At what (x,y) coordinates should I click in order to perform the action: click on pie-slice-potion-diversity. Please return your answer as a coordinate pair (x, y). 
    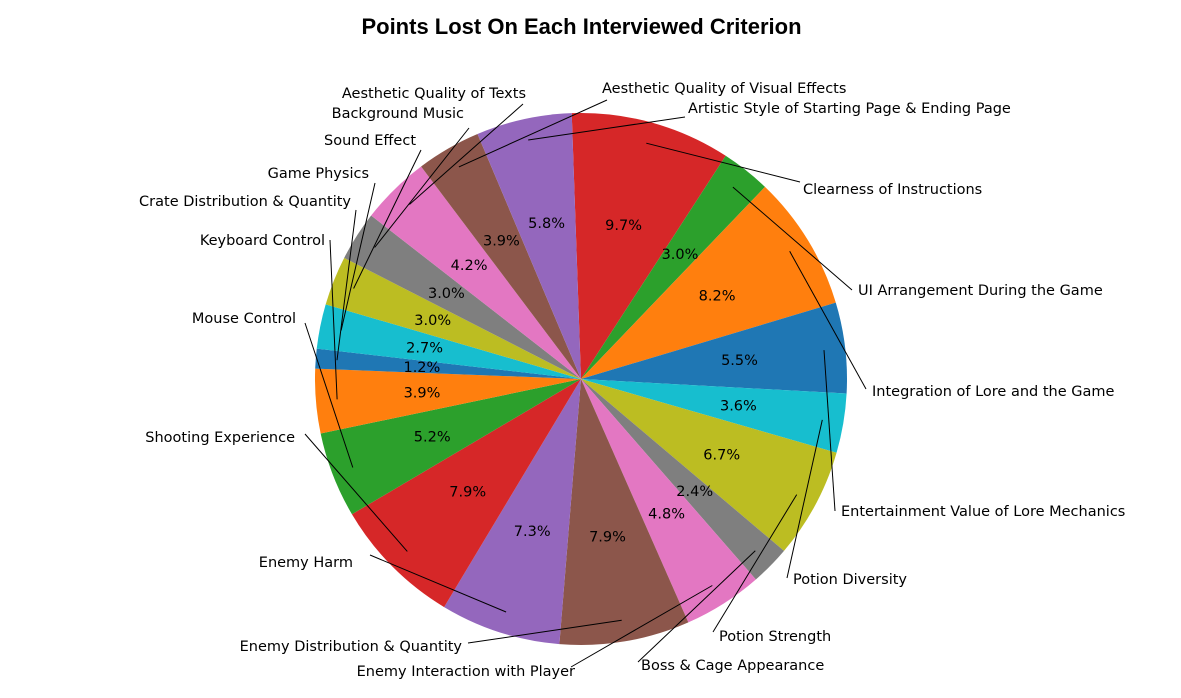
    Looking at the image, I should click on (714, 416).